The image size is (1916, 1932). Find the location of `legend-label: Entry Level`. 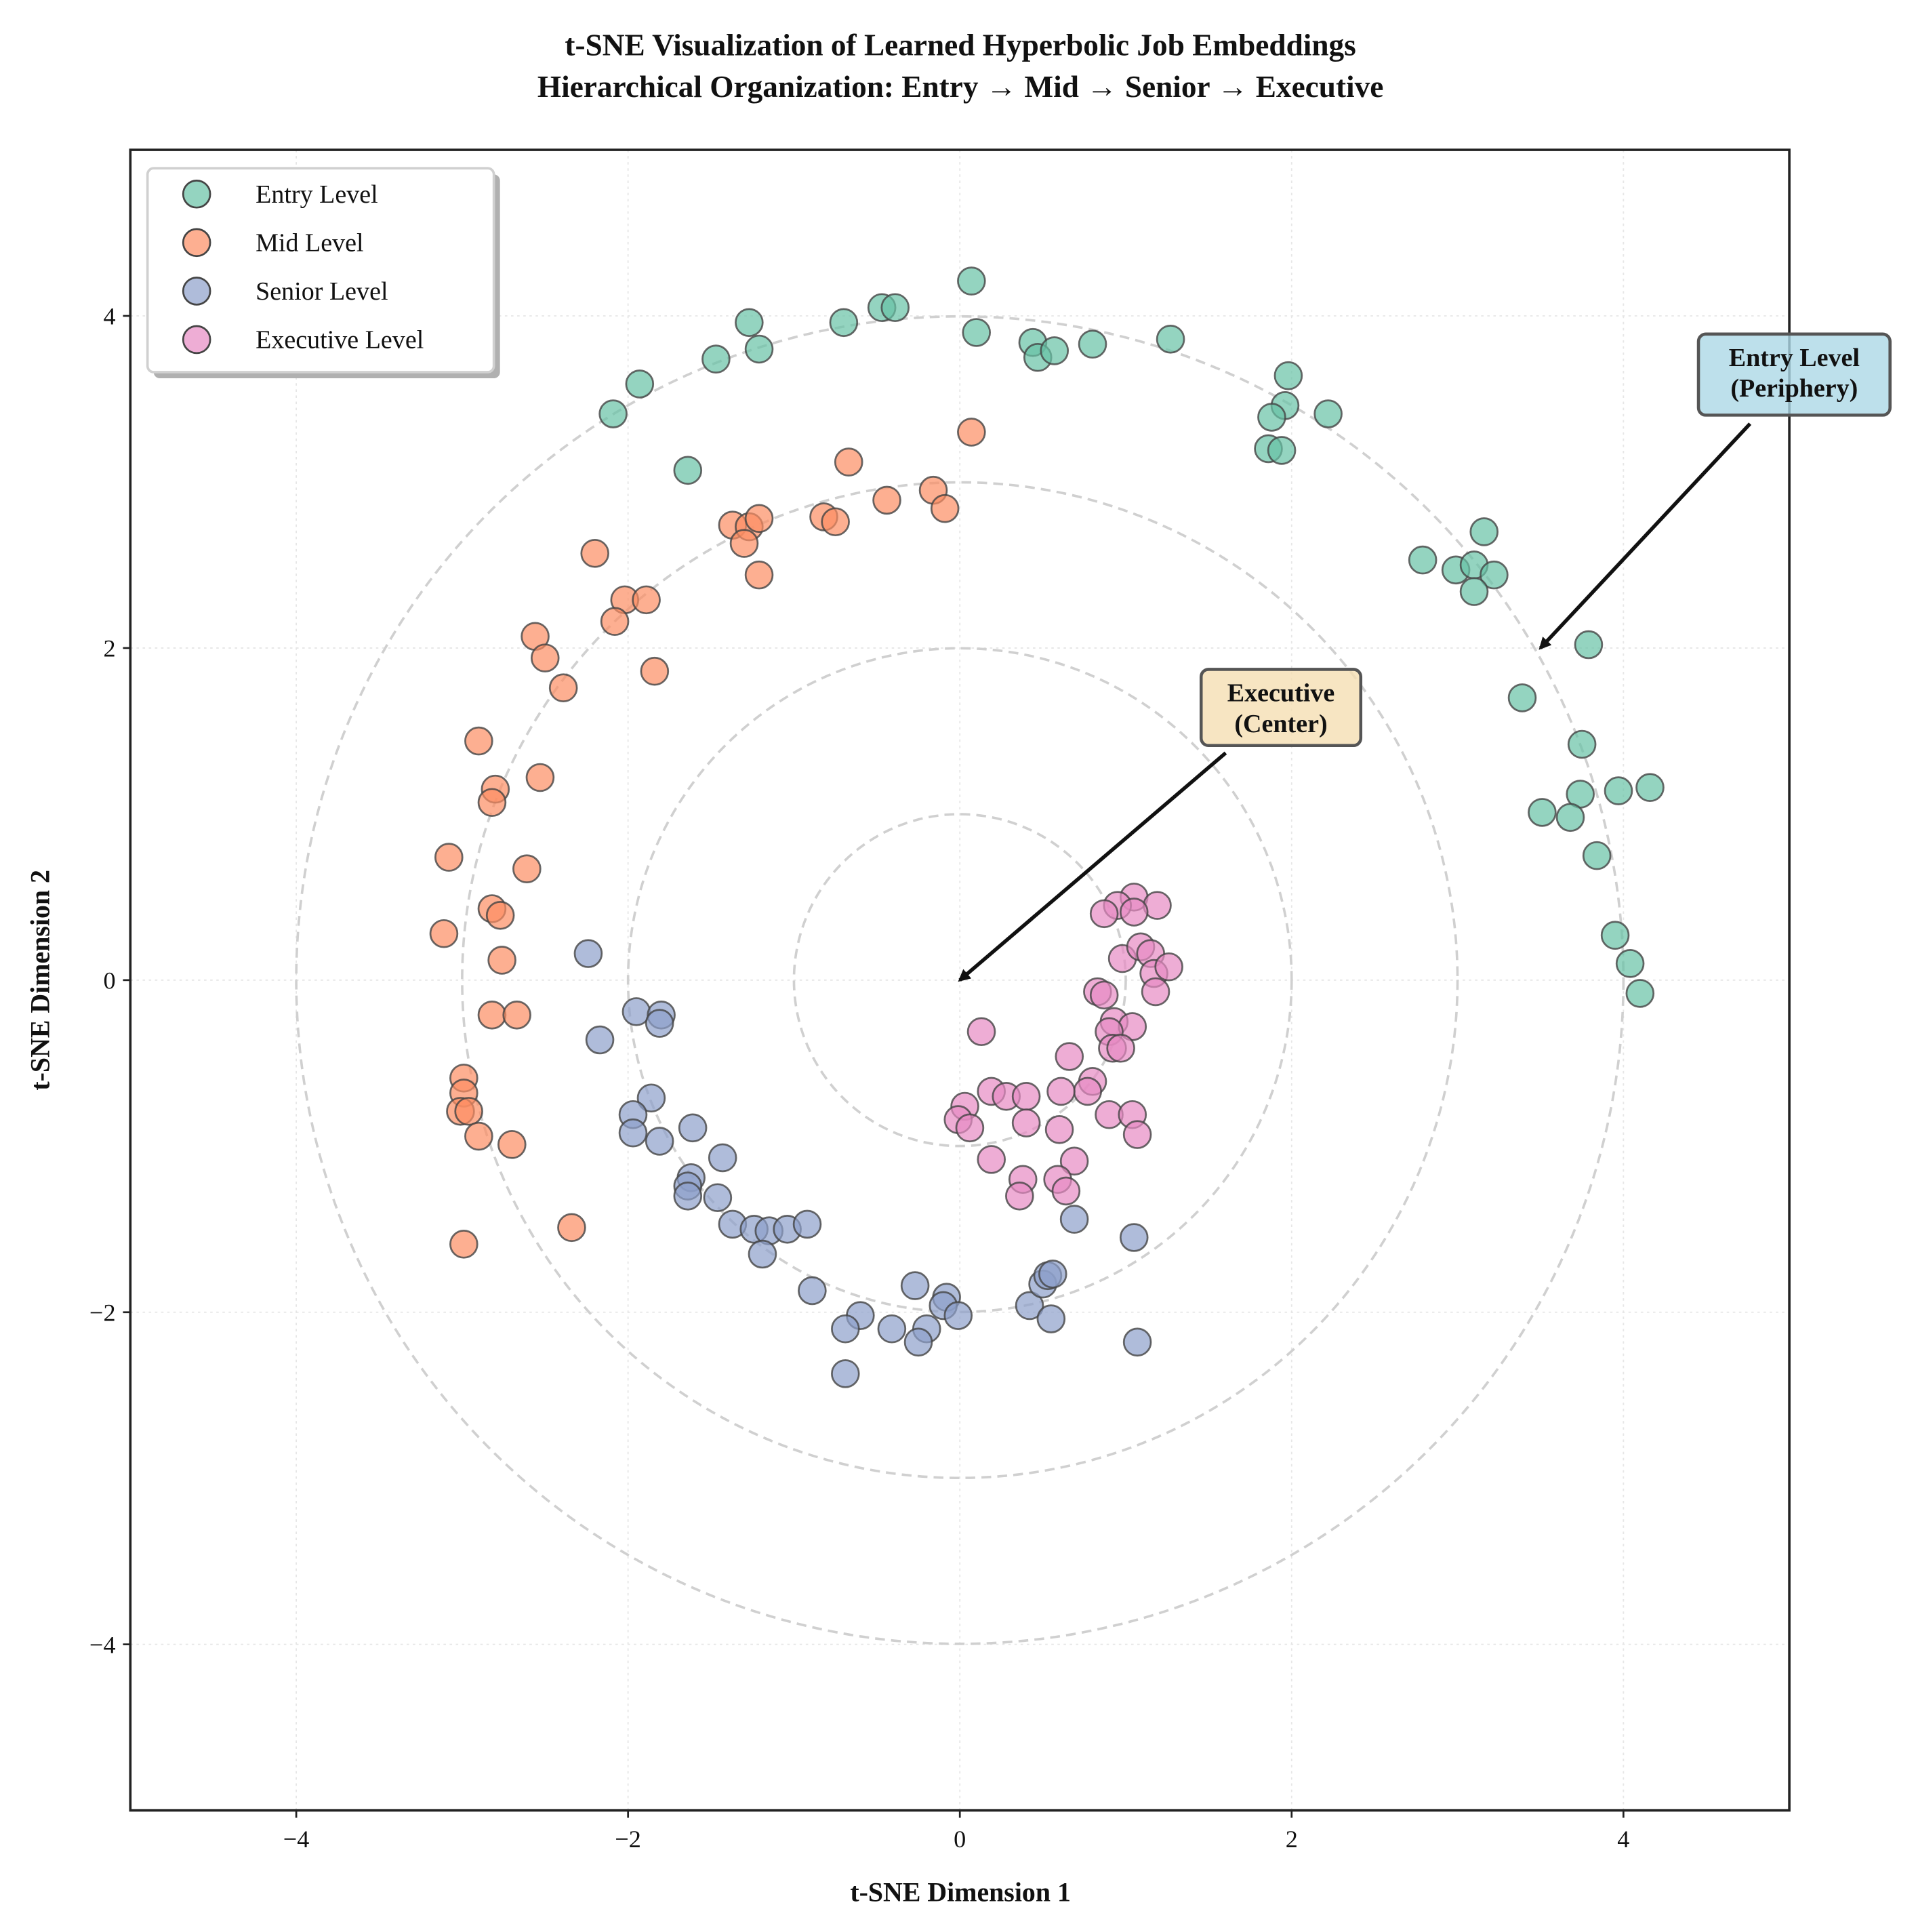

legend-label: Entry Level is located at coordinates (317, 194).